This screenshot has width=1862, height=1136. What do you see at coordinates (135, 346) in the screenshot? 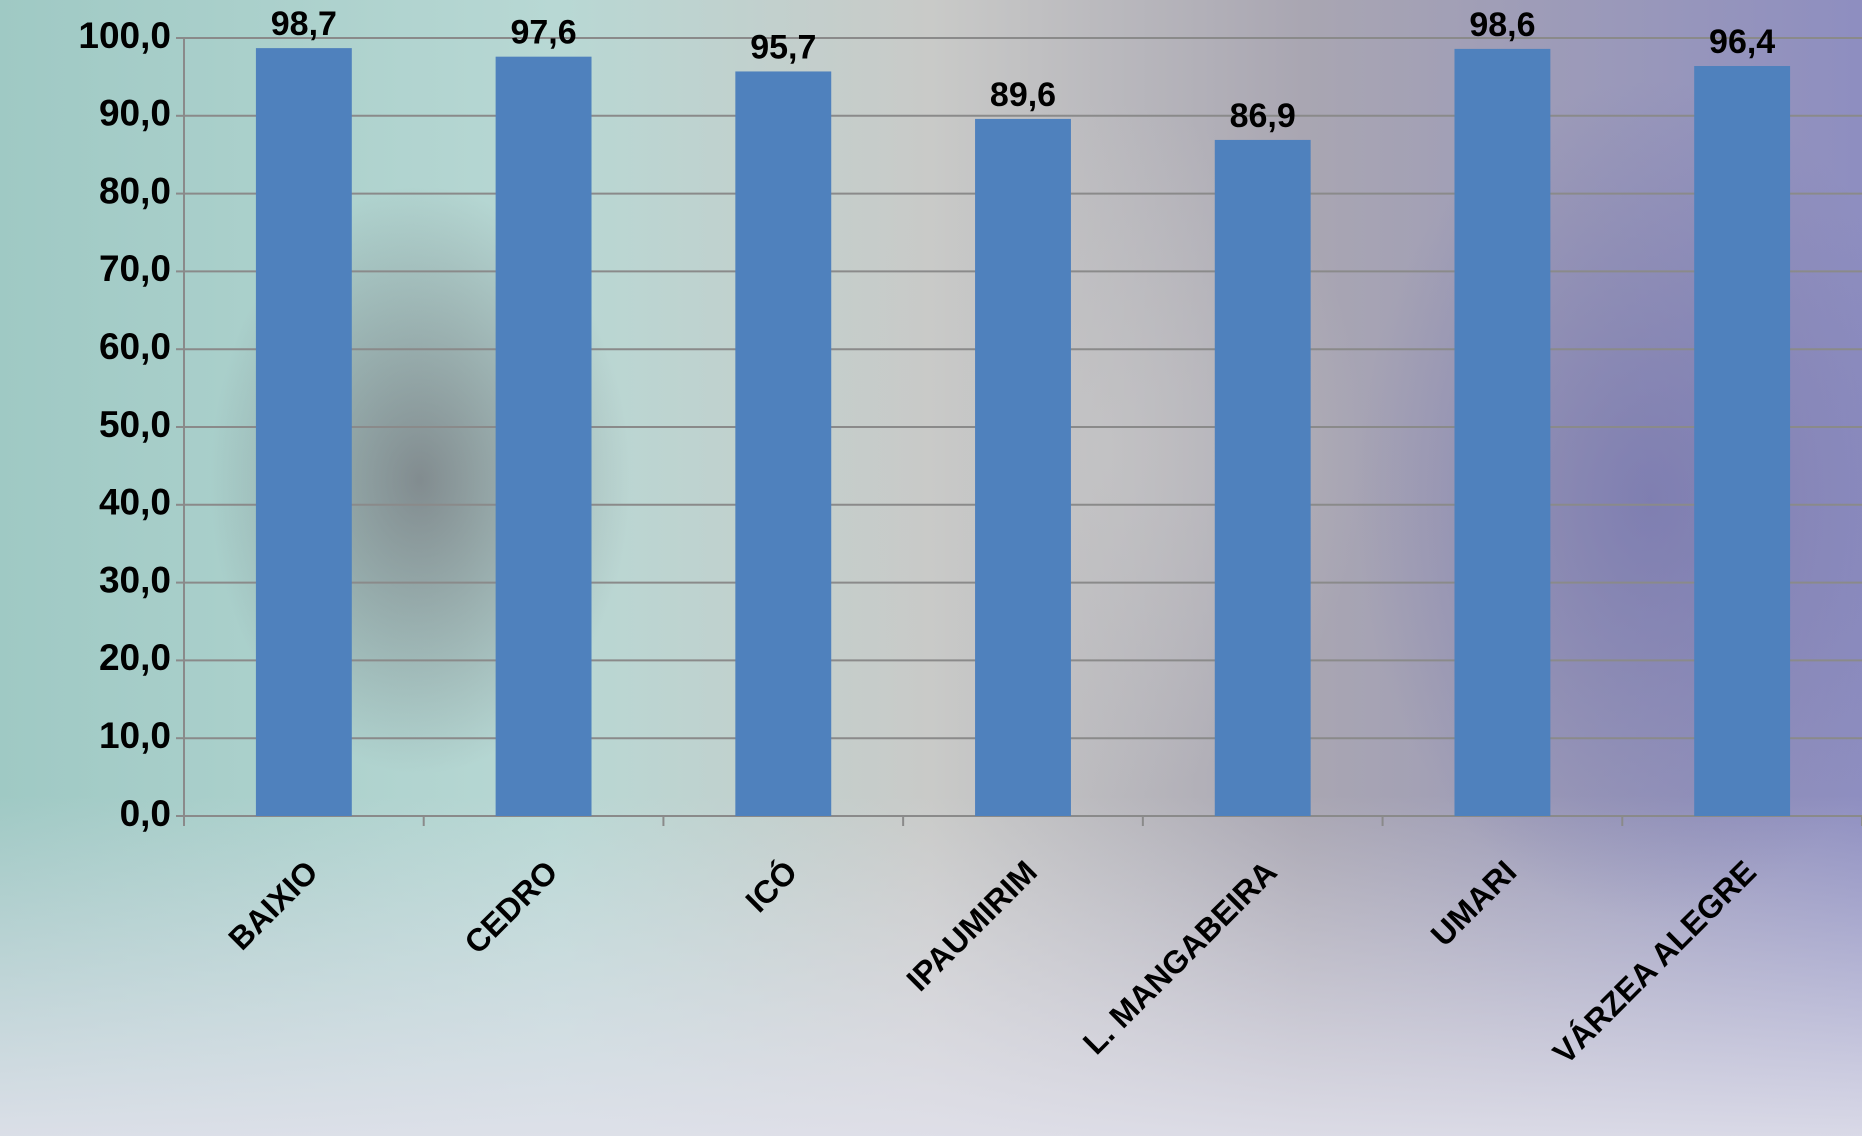
I see `y-tick-label: 60,0` at bounding box center [135, 346].